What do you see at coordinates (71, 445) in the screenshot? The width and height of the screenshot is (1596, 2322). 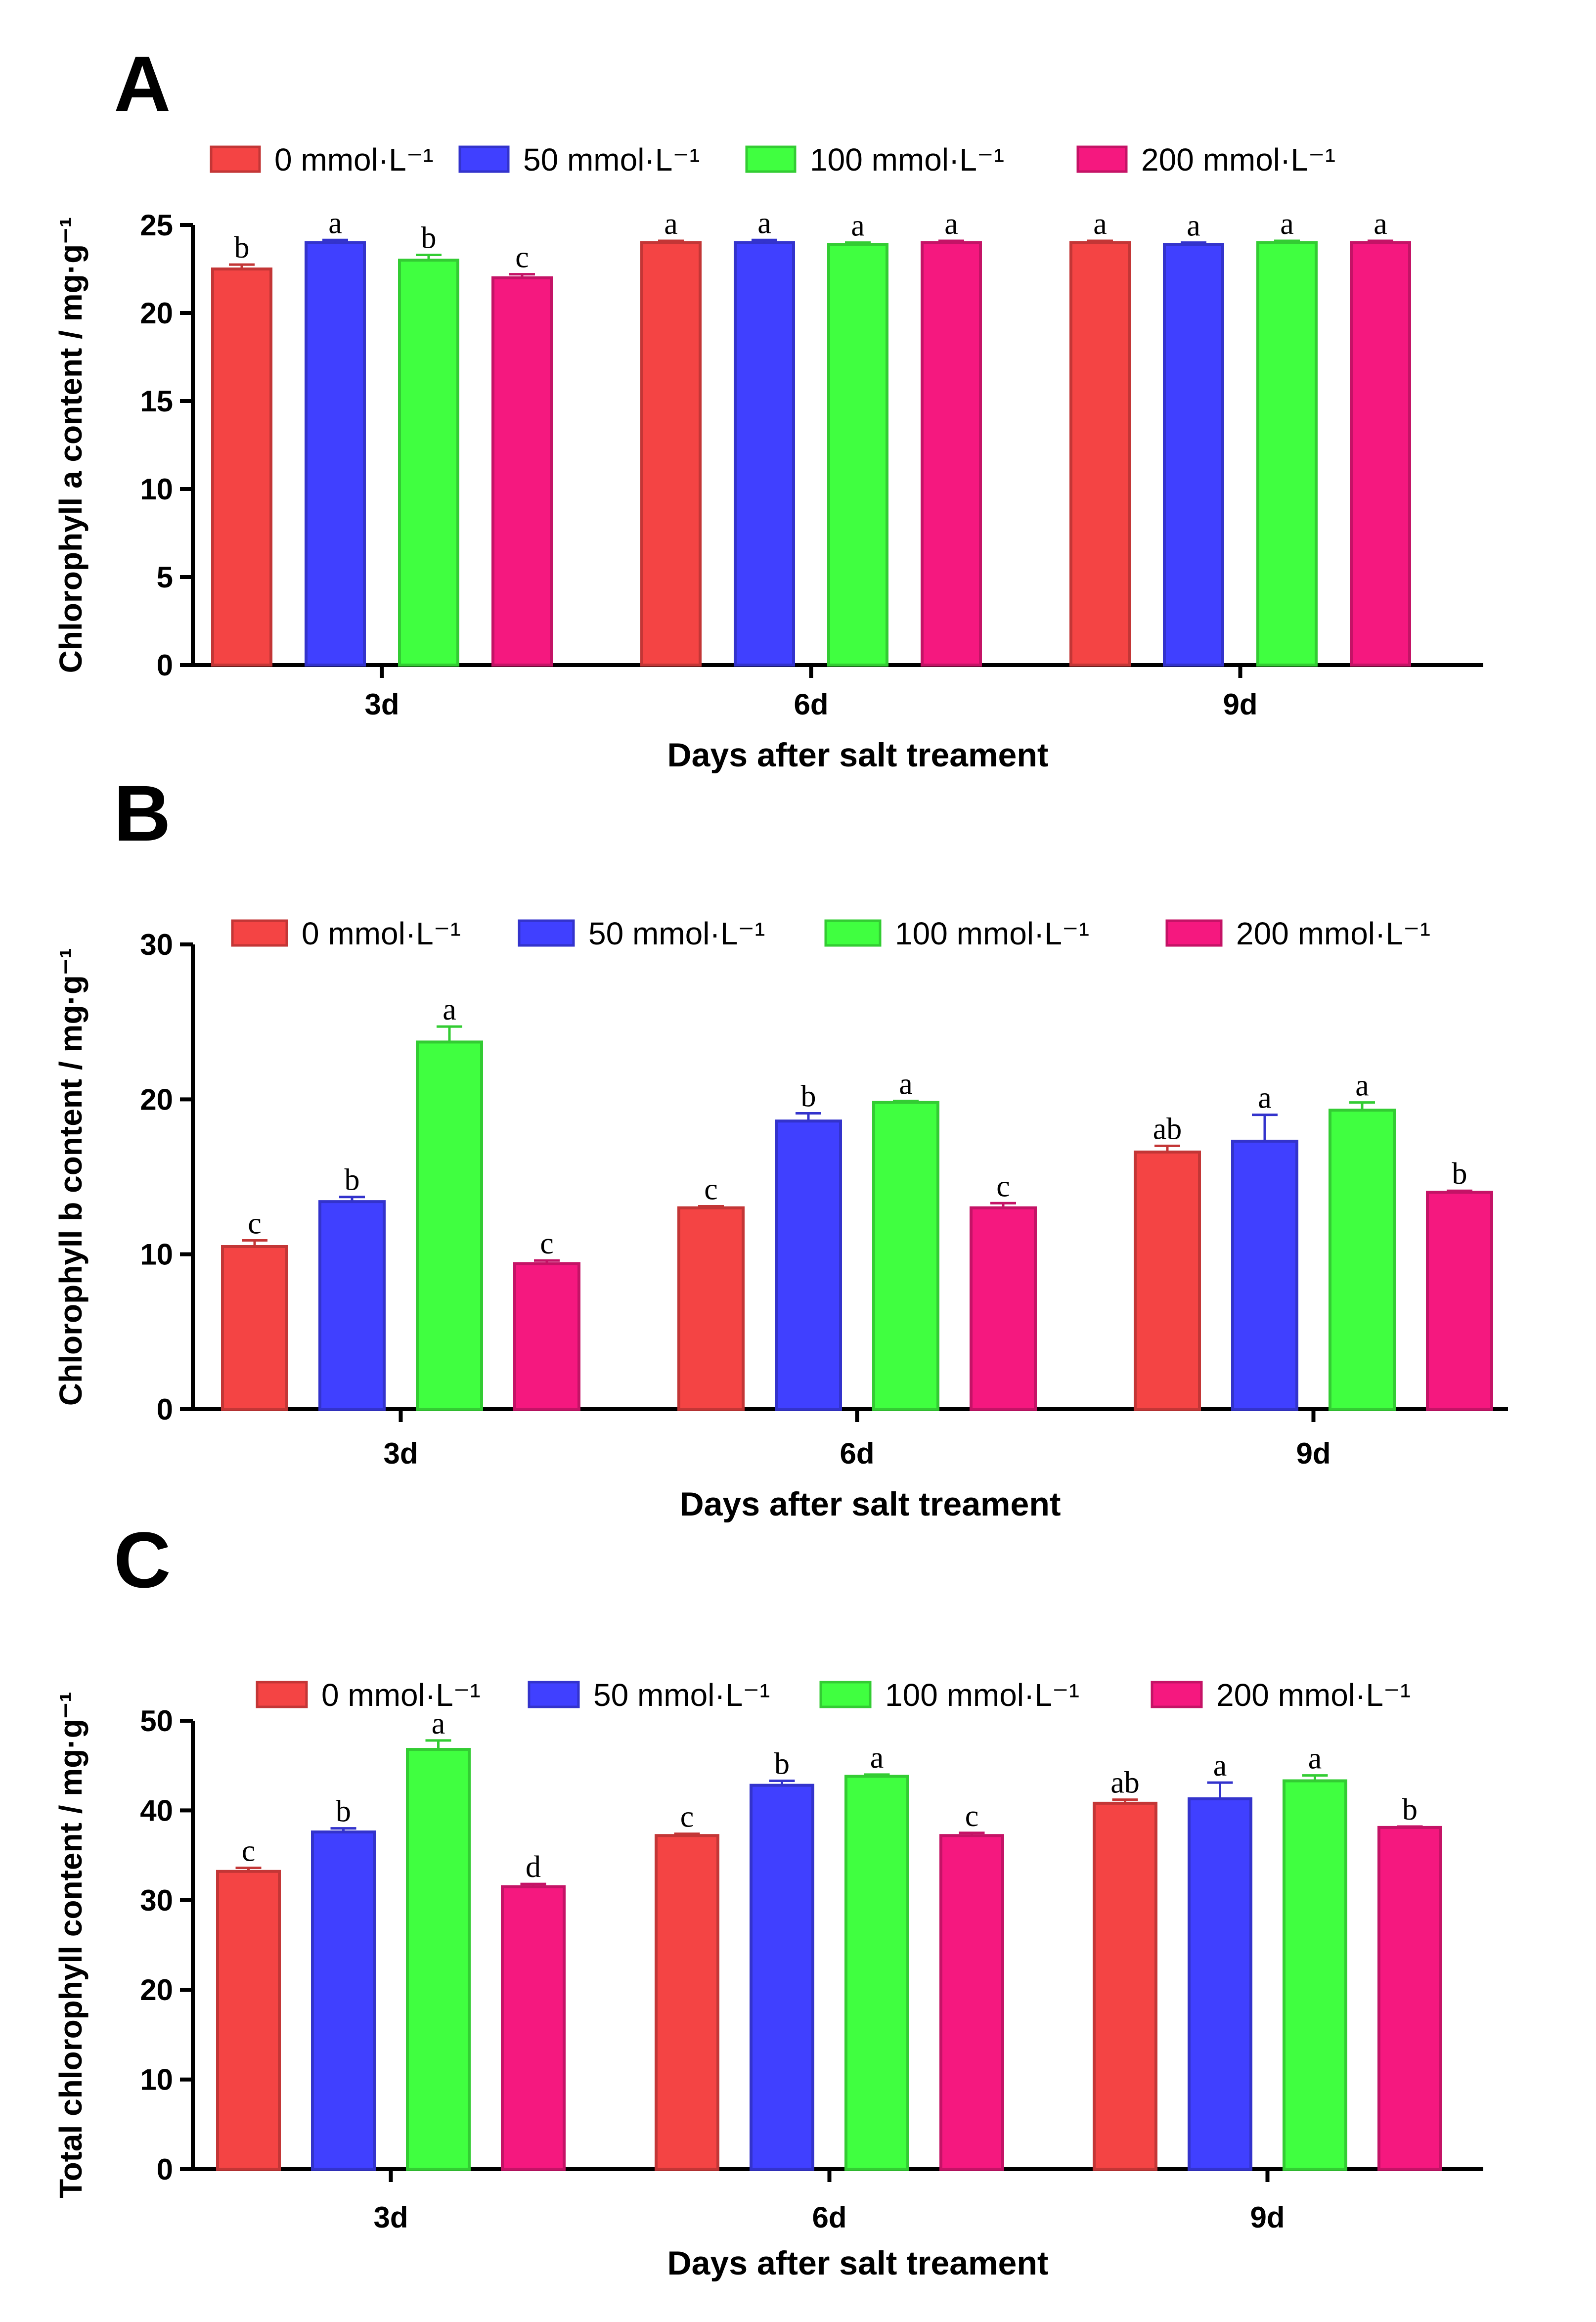 I see `y-axis-label: Chlorophyll a content / mg·g⁻¹` at bounding box center [71, 445].